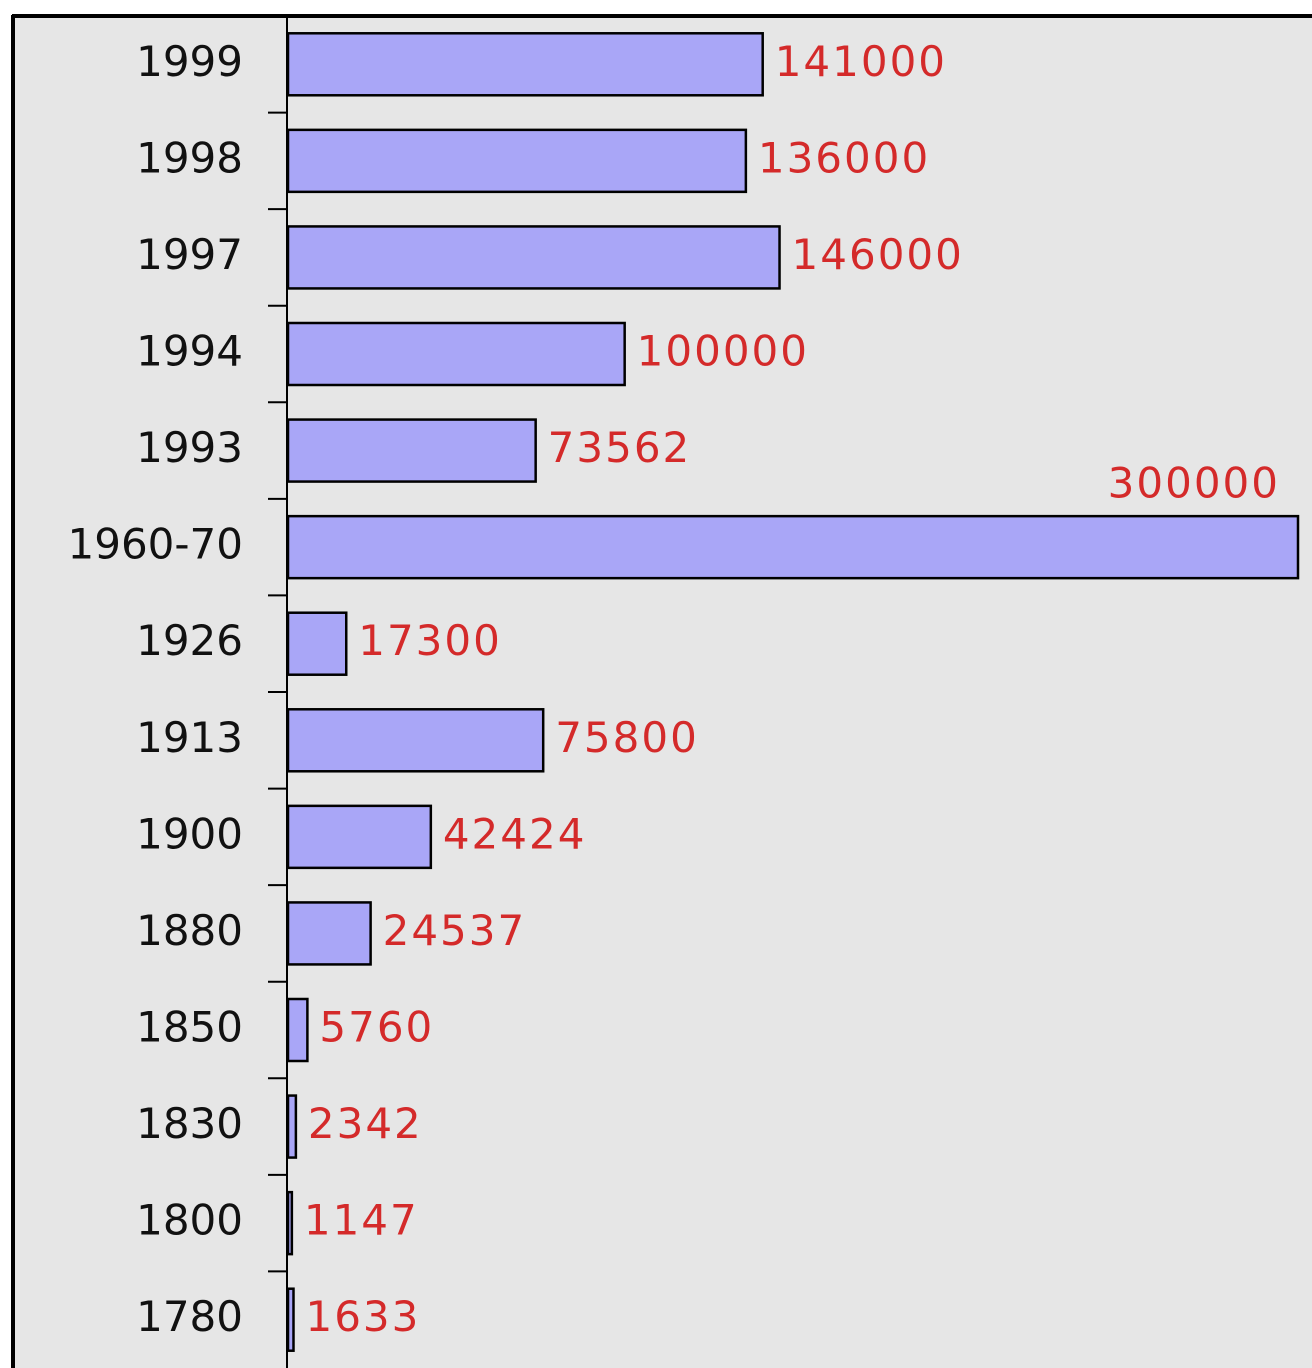  What do you see at coordinates (156, 544) in the screenshot?
I see `y-tick-label: 1960-70` at bounding box center [156, 544].